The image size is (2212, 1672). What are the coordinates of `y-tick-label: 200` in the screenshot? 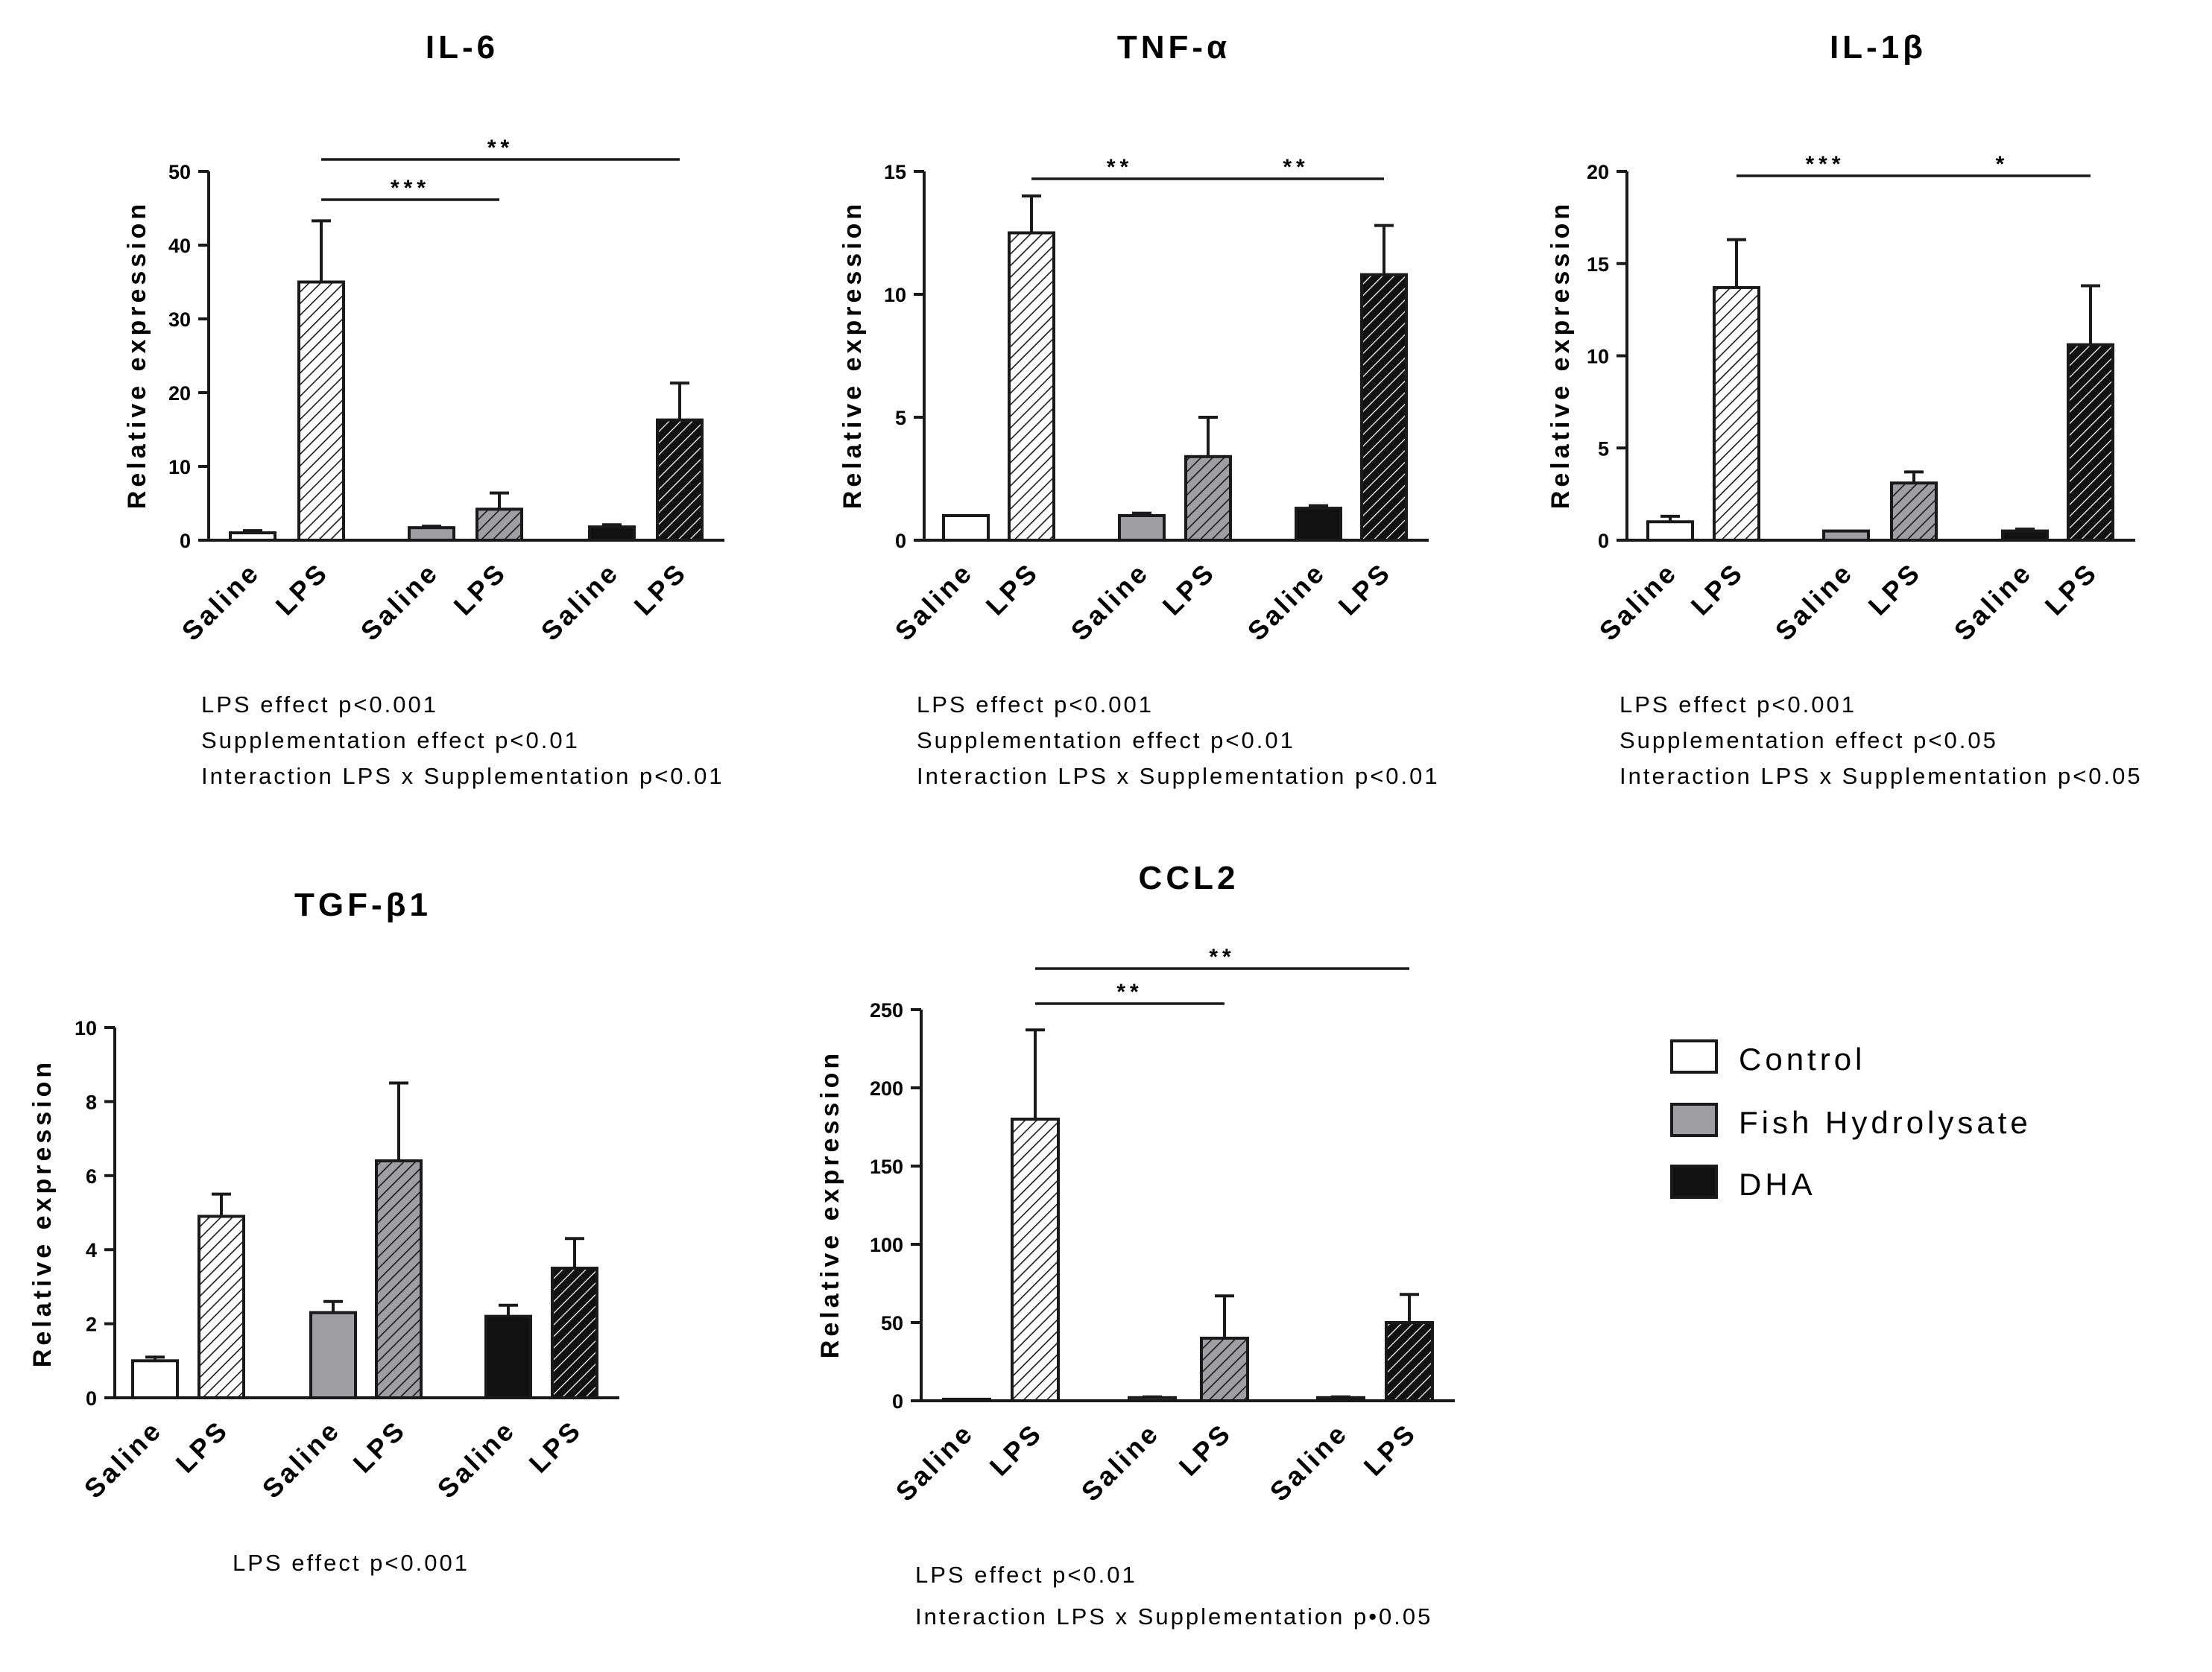 It's located at (886, 1088).